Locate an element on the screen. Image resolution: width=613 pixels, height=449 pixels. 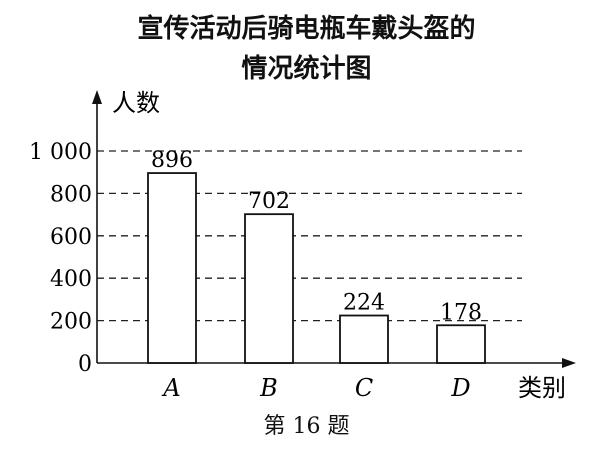
chart-title-line-1: 宣传活动后骑电瓶车戴头盔的 is located at coordinates (306, 29).